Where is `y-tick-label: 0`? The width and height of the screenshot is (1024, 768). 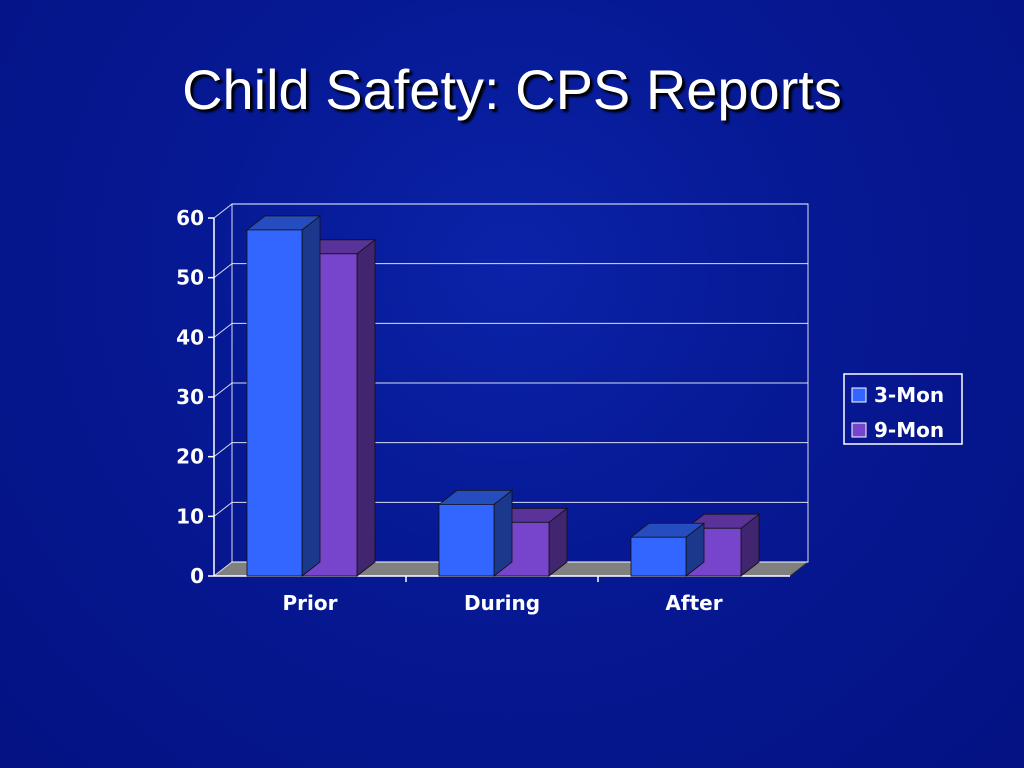
y-tick-label: 0 is located at coordinates (197, 576).